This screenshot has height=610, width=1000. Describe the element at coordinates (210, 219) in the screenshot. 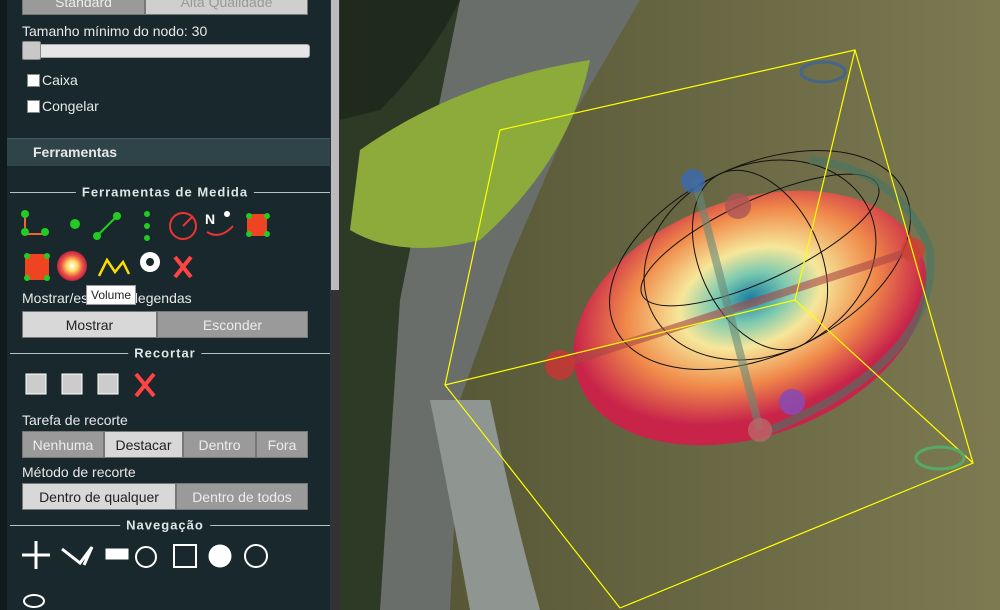

I see `svg-text: N` at that location.